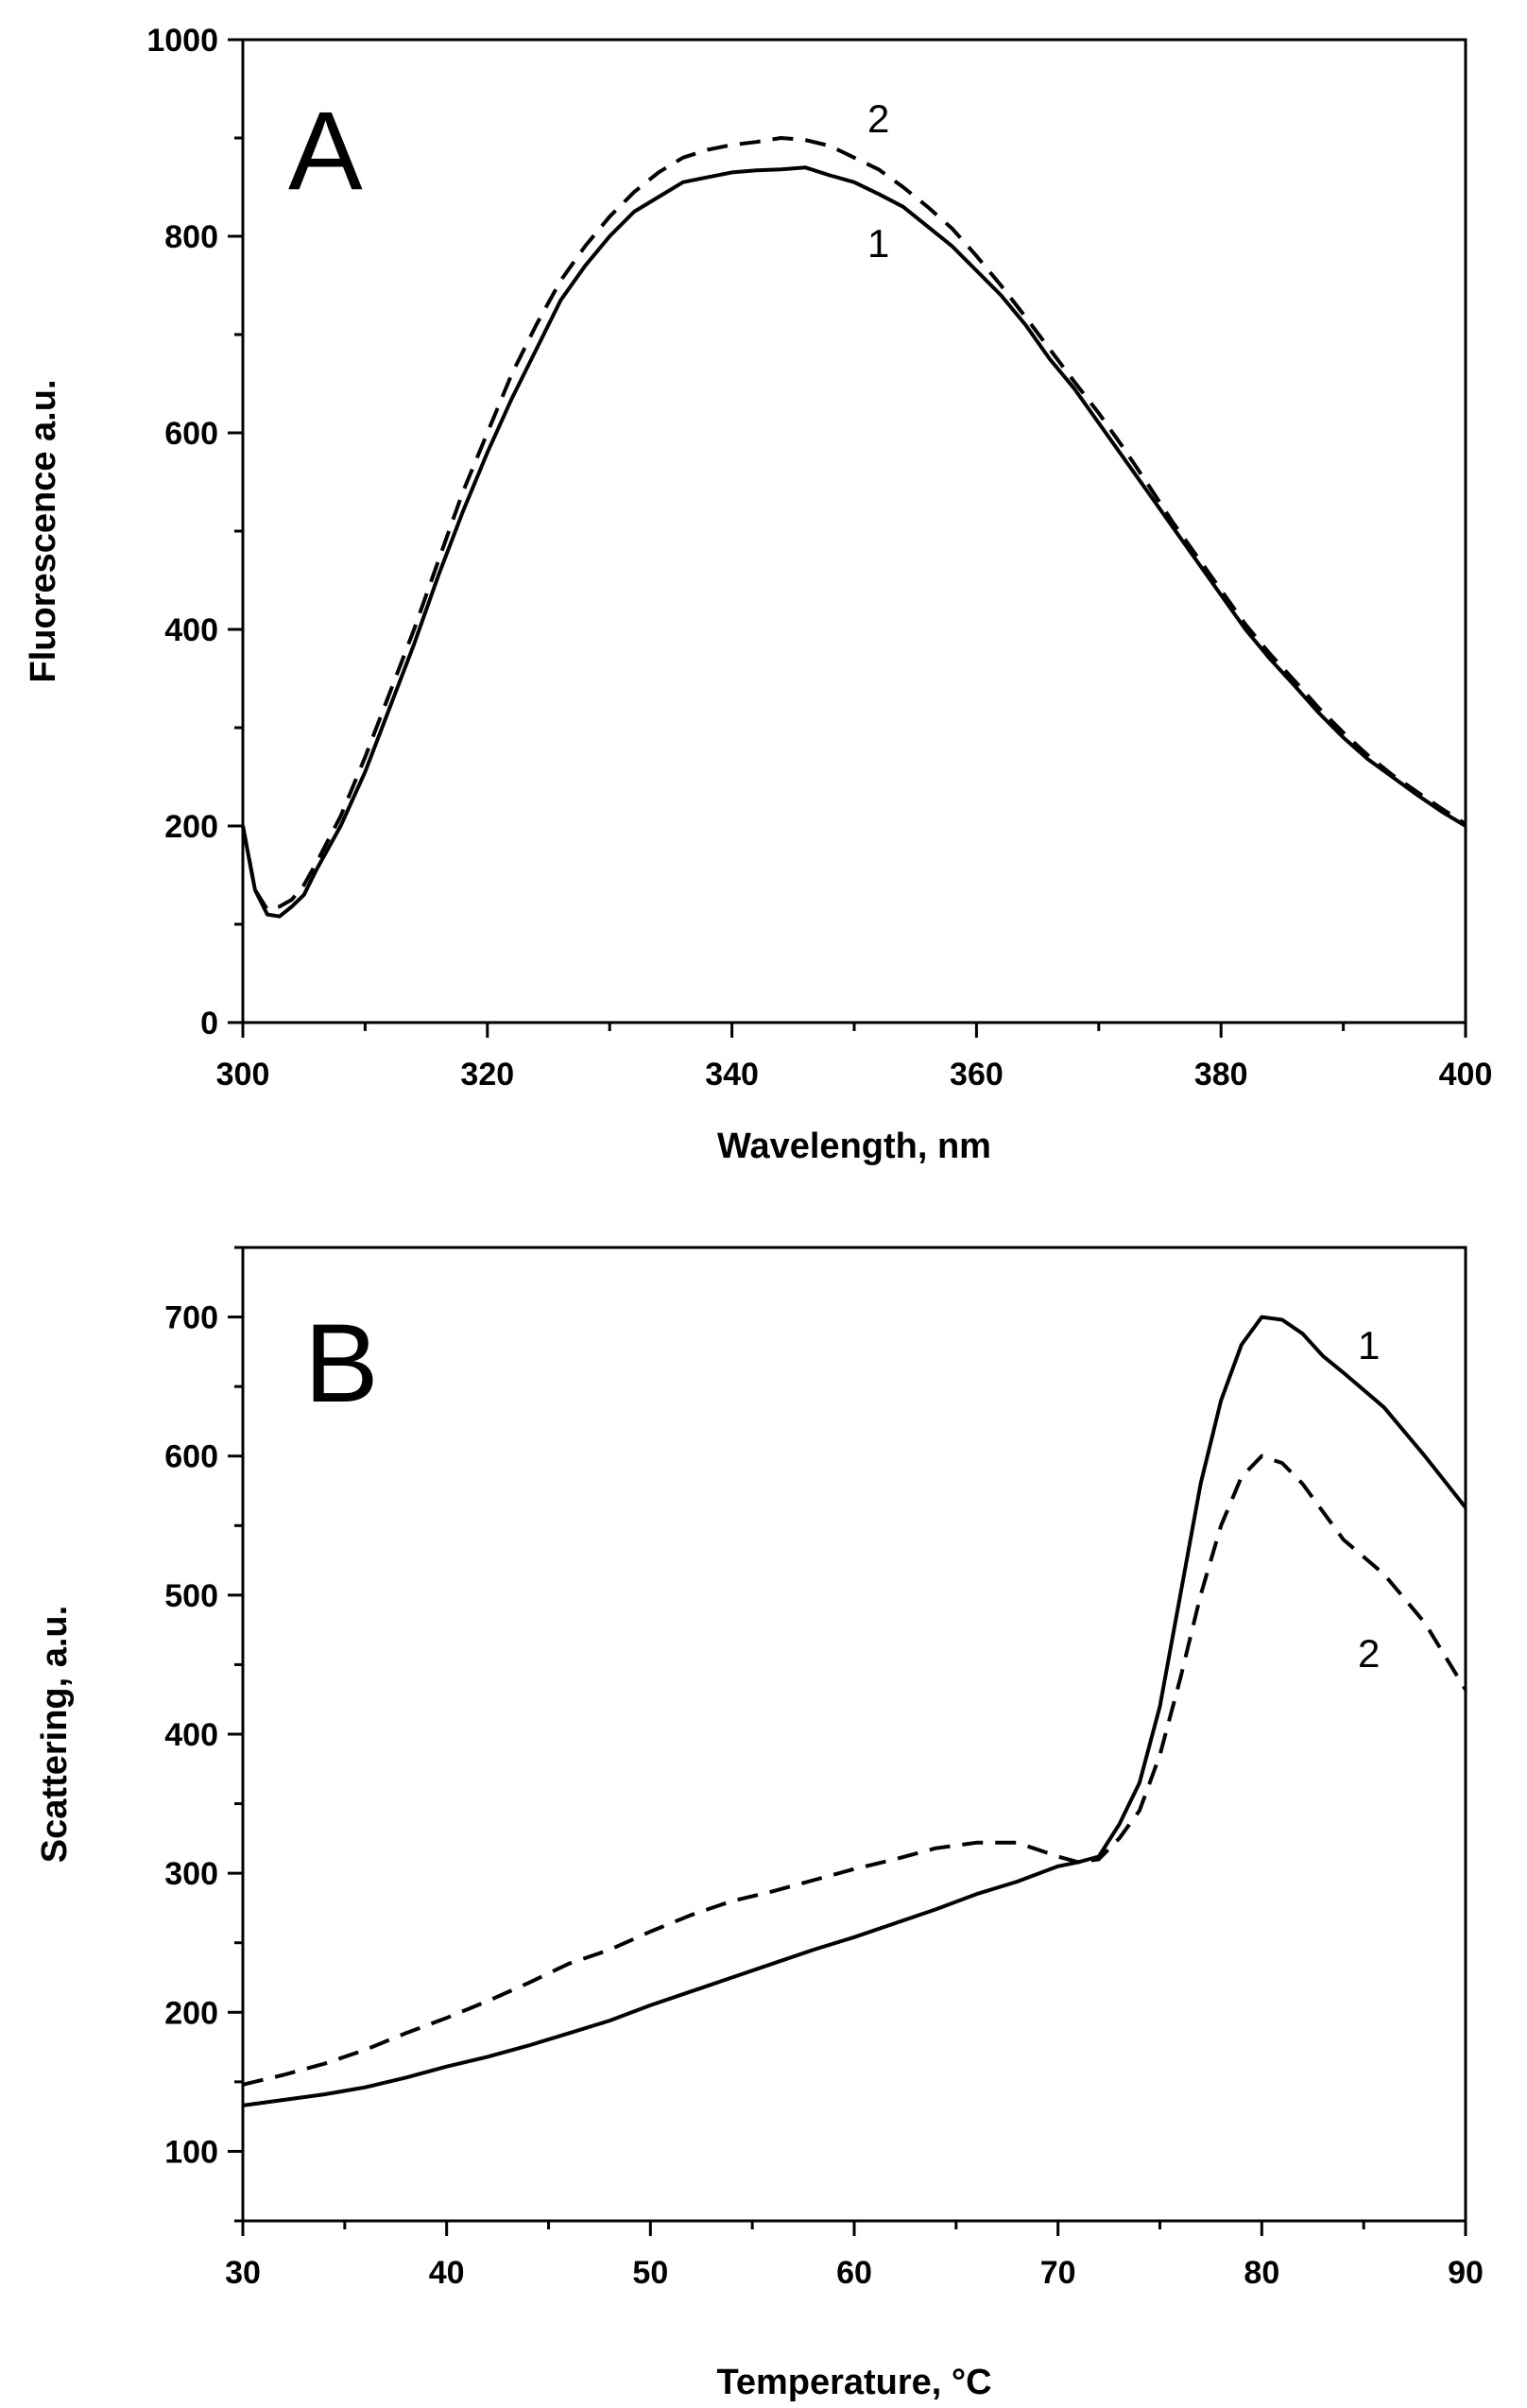 This screenshot has width=1527, height=2408. What do you see at coordinates (191, 1318) in the screenshot?
I see `panel-b-y-tick-label: 700` at bounding box center [191, 1318].